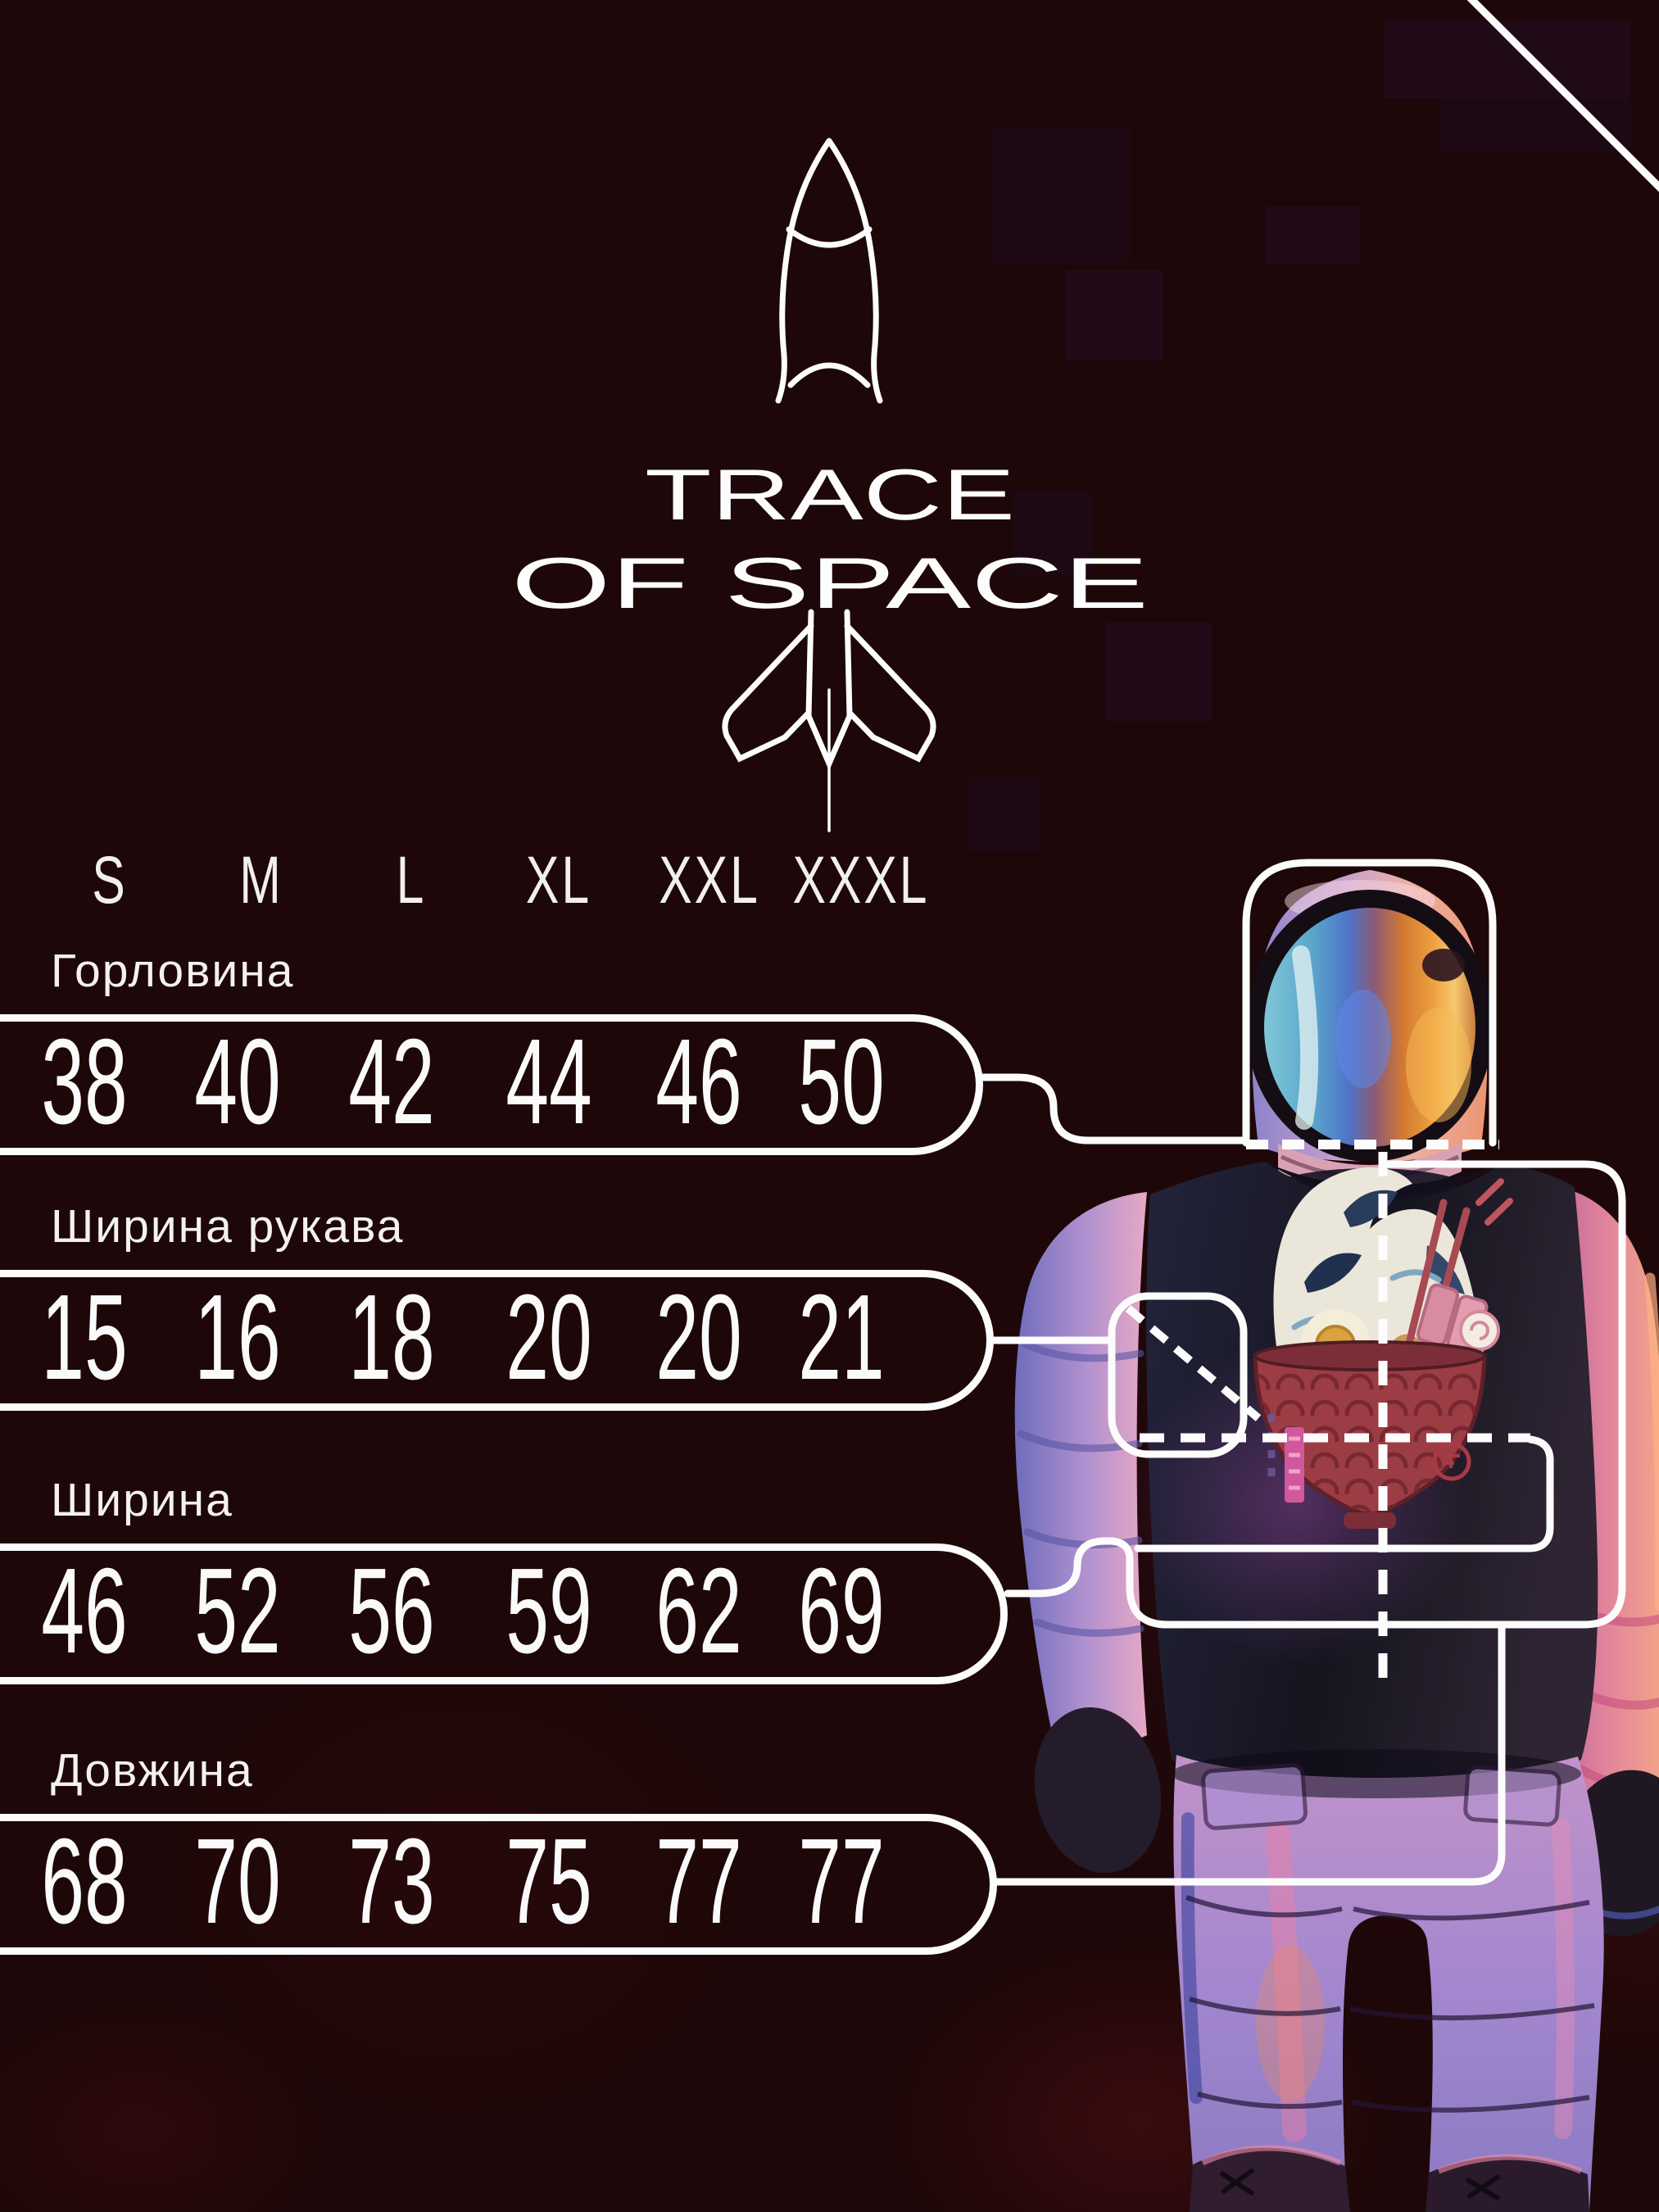  I want to click on sleeve-frame, so click(1178, 1375).